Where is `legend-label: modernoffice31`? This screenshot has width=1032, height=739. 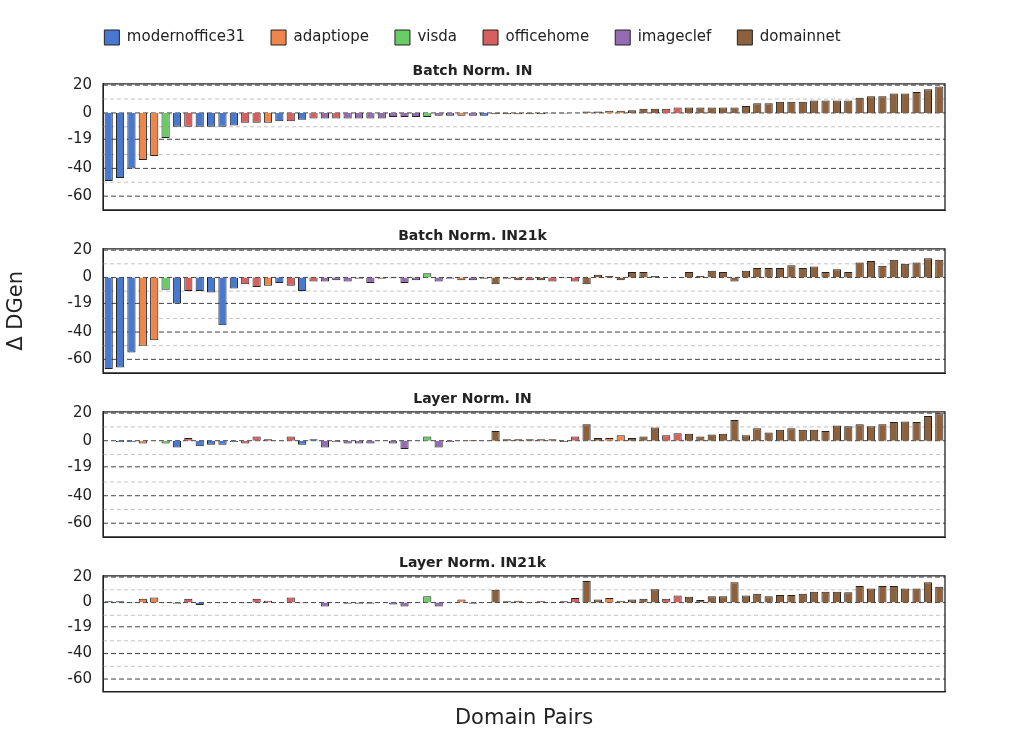 legend-label: modernoffice31 is located at coordinates (186, 36).